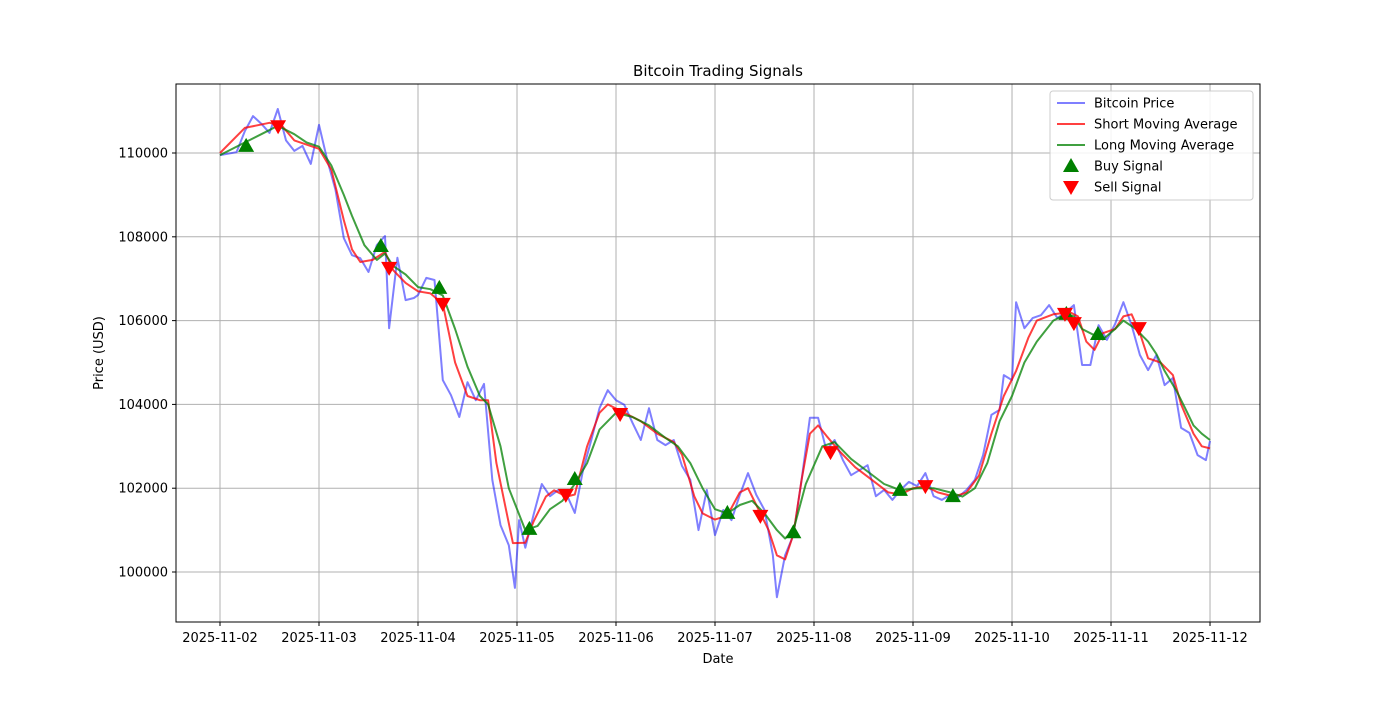  Describe the element at coordinates (143, 405) in the screenshot. I see `y-tick-label: 104000` at that location.